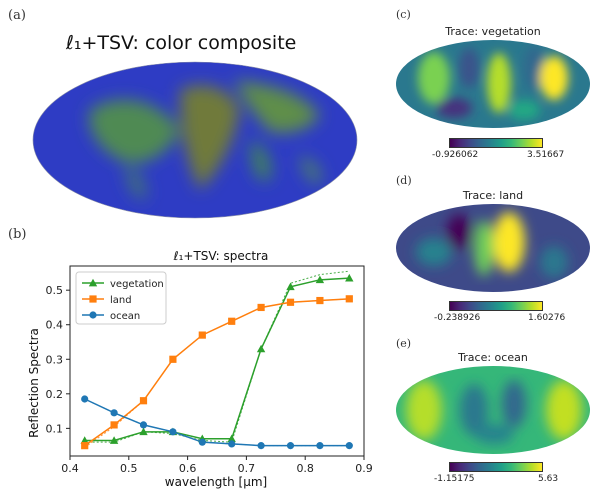  What do you see at coordinates (493, 195) in the screenshot?
I see `land-map-title: Trace: land` at bounding box center [493, 195].